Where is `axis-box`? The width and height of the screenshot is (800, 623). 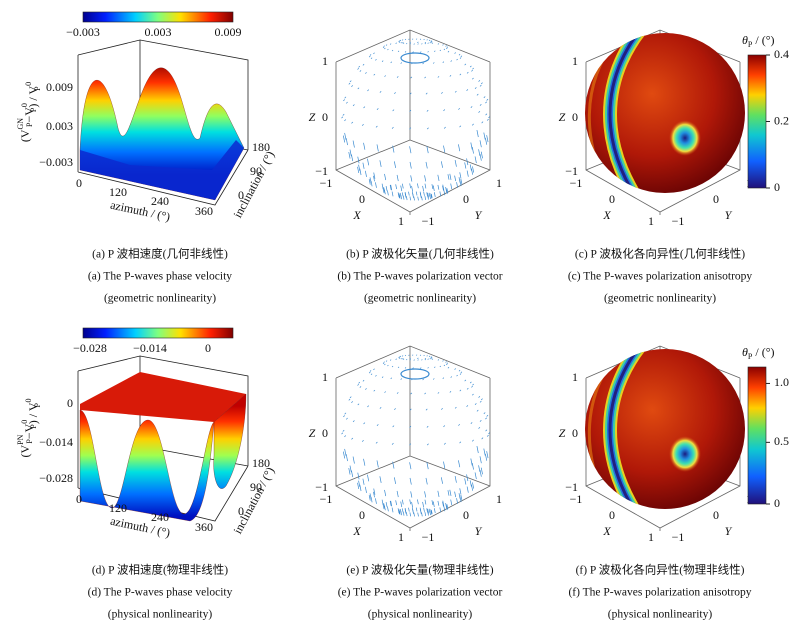 axis-box is located at coordinates (163, 122).